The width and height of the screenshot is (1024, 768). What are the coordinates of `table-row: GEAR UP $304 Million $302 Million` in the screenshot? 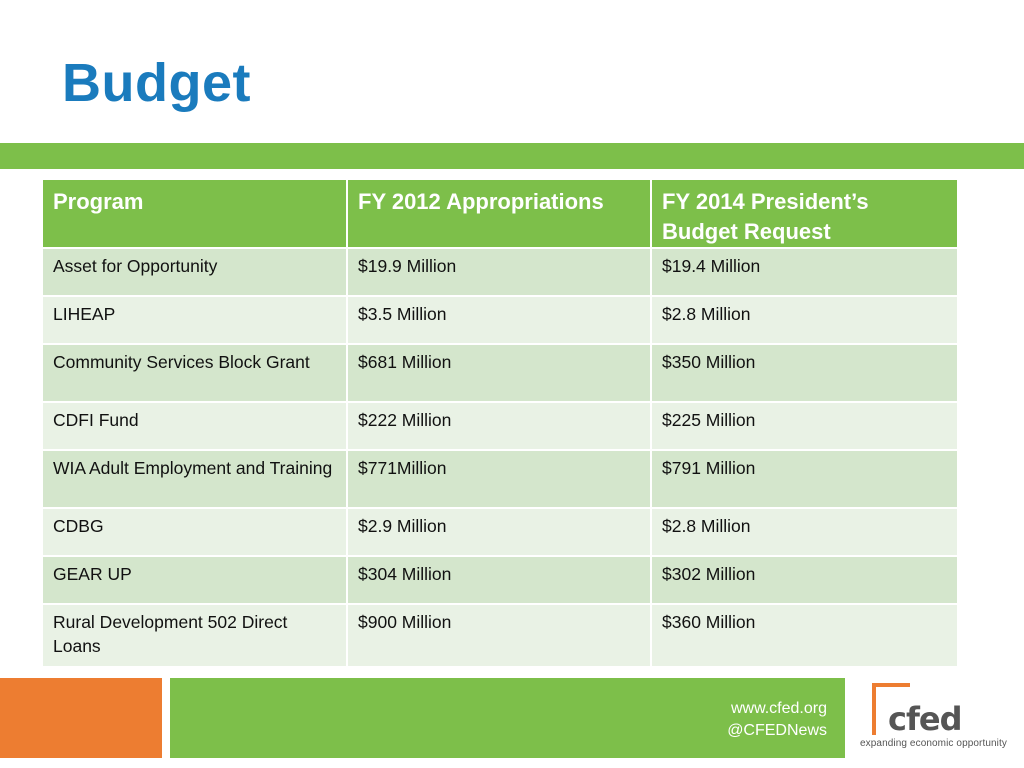 It's located at (500, 580).